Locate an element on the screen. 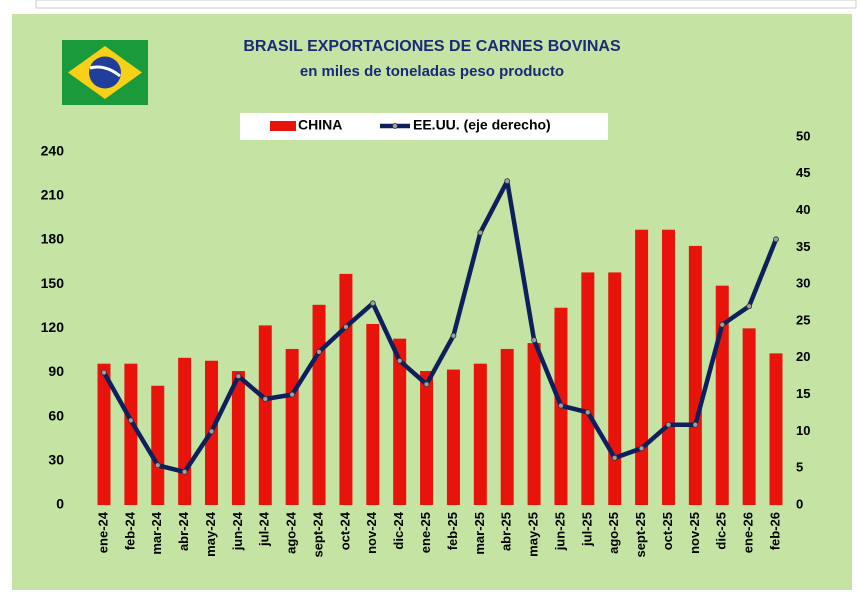  x-tick-label: oct-24 is located at coordinates (344, 530).